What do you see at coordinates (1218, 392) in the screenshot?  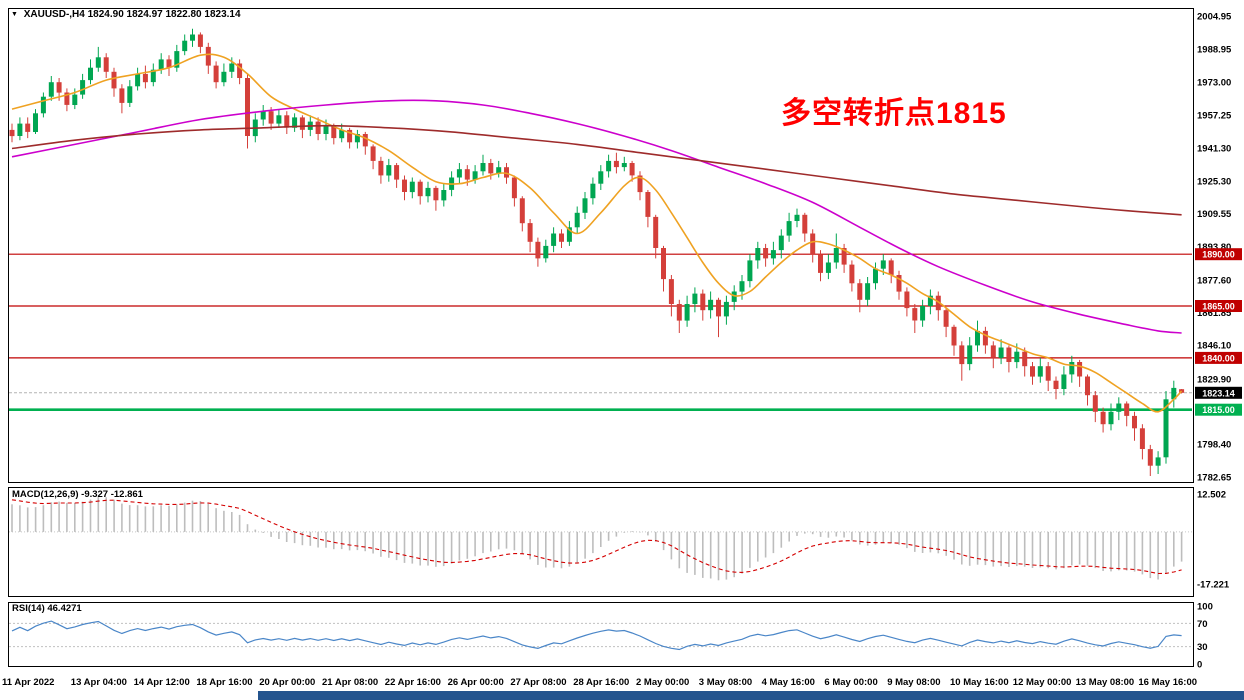 I see `current-price-badge` at bounding box center [1218, 392].